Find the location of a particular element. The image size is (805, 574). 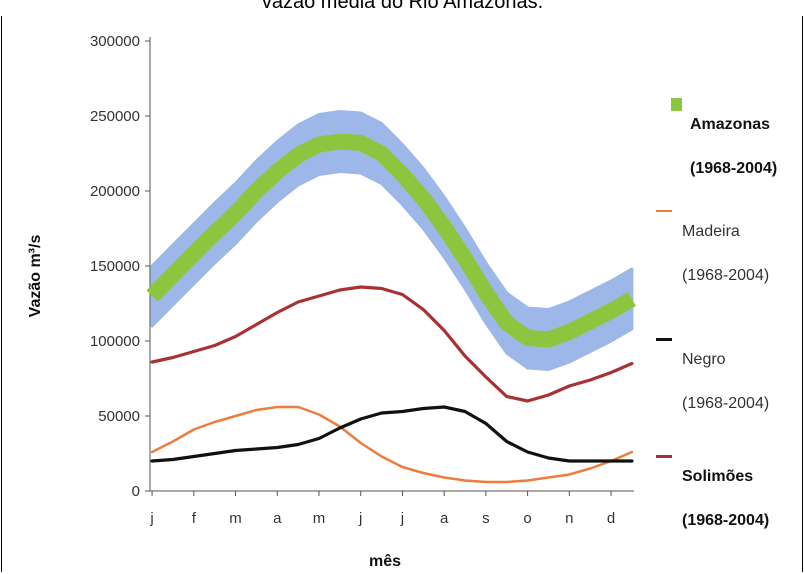

legend-period-solimoes: (1968-2004) is located at coordinates (726, 520).